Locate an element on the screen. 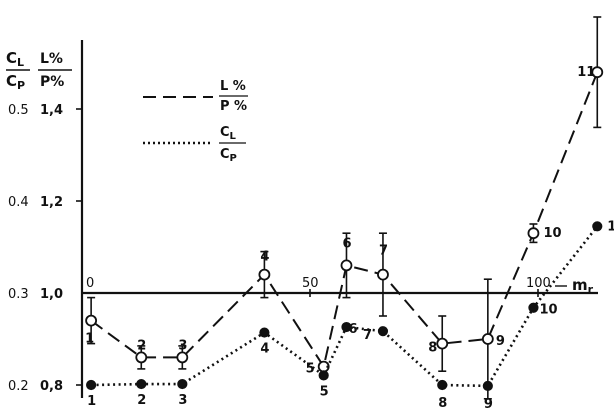 This screenshot has width=614, height=410. inner-axis-header-top: L% is located at coordinates (51, 59).